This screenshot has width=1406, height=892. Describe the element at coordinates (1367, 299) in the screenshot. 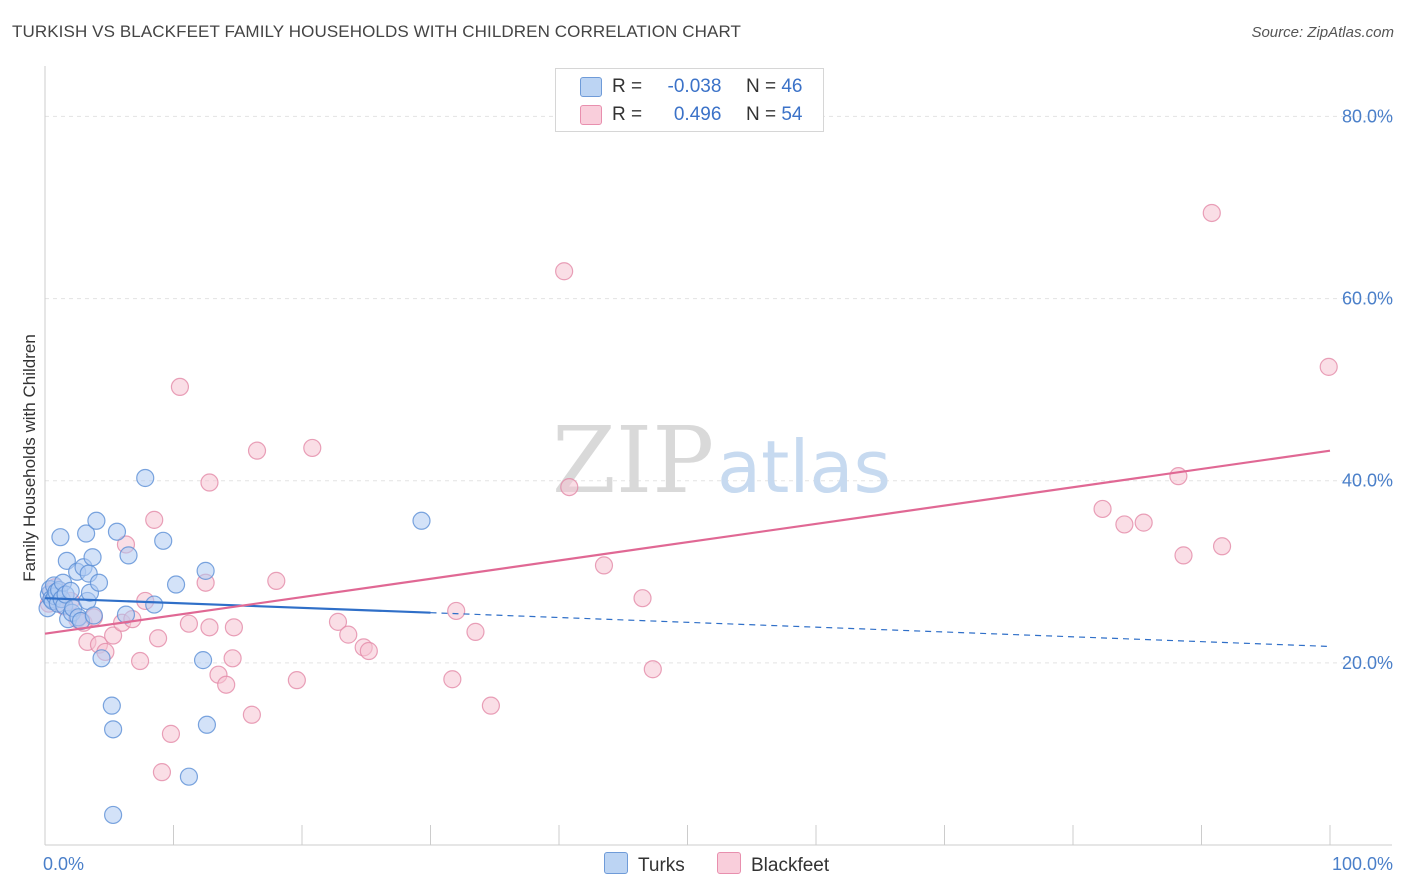

I see `y-tick-label: 60.0%` at that location.